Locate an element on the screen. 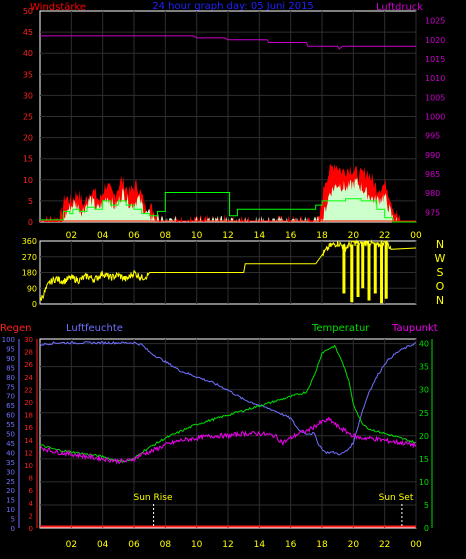 The width and height of the screenshot is (466, 559). humidity-tick-label: 20 is located at coordinates (10, 491).